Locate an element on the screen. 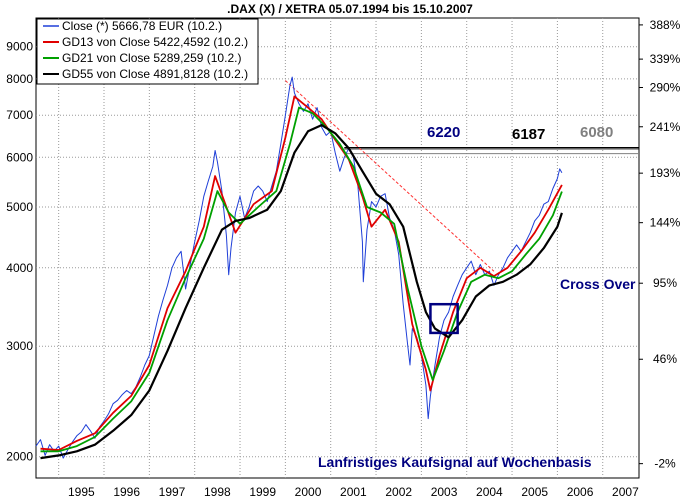 The width and height of the screenshot is (700, 500). y-left-tick-label: 4000 is located at coordinates (19, 268).